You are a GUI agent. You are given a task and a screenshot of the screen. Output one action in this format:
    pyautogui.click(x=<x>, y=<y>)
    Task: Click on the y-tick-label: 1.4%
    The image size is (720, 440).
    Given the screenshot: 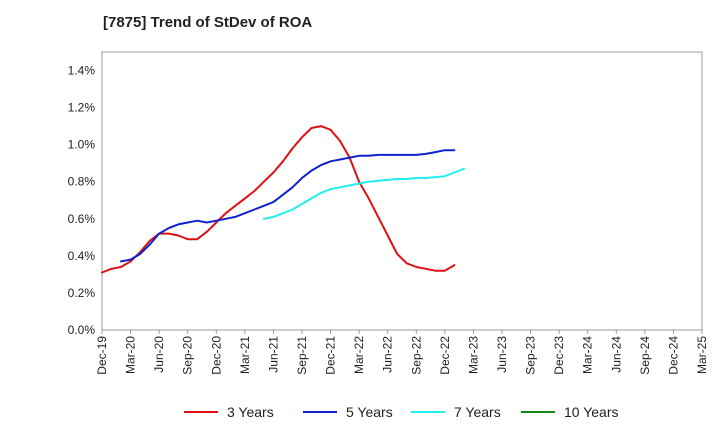 What is the action you would take?
    pyautogui.click(x=82, y=71)
    